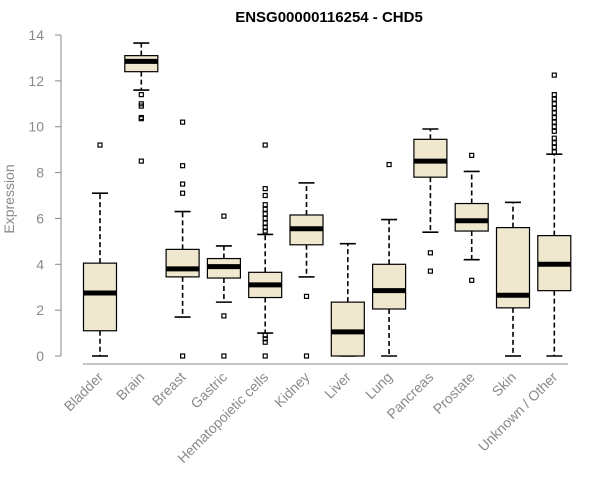 Image resolution: width=600 pixels, height=500 pixels. What do you see at coordinates (306, 270) in the screenshot?
I see `box-kidney` at bounding box center [306, 270].